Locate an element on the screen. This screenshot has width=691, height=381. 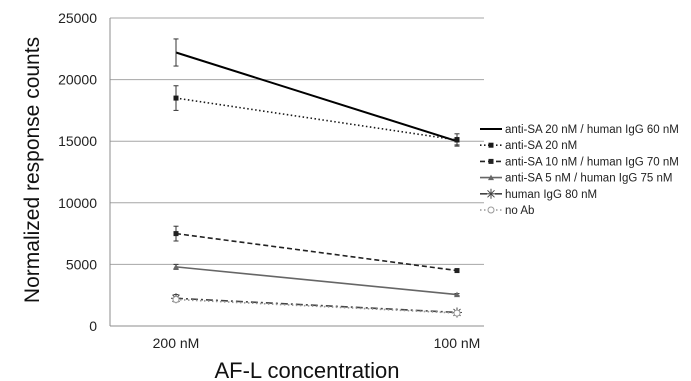
legend-entry: human IgG 80 nM is located at coordinates (538, 194).